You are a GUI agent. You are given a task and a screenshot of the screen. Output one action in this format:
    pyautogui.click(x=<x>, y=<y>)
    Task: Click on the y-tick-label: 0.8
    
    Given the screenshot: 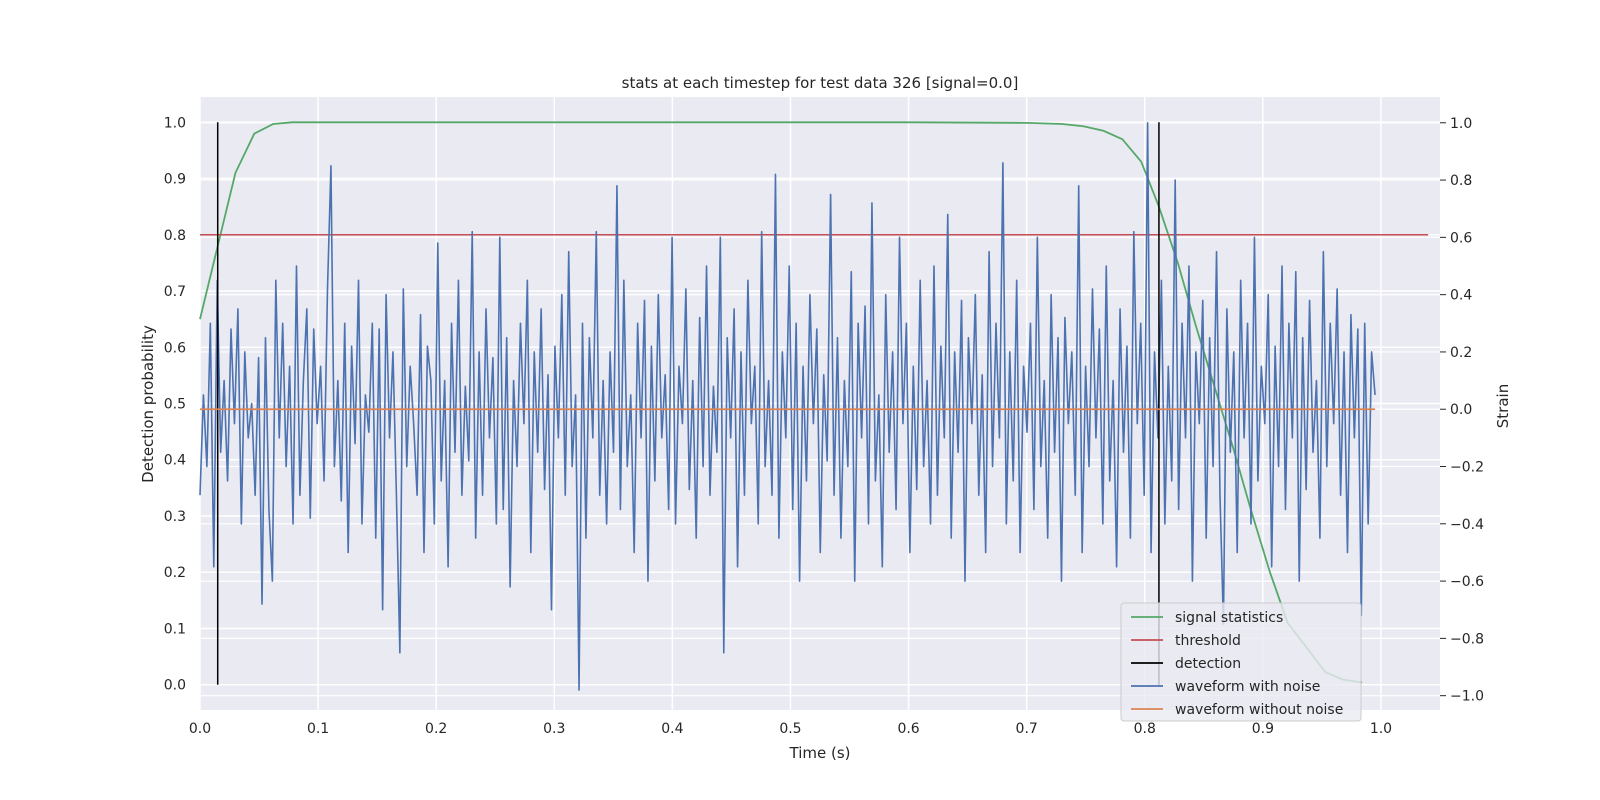 What is the action you would take?
    pyautogui.click(x=175, y=236)
    